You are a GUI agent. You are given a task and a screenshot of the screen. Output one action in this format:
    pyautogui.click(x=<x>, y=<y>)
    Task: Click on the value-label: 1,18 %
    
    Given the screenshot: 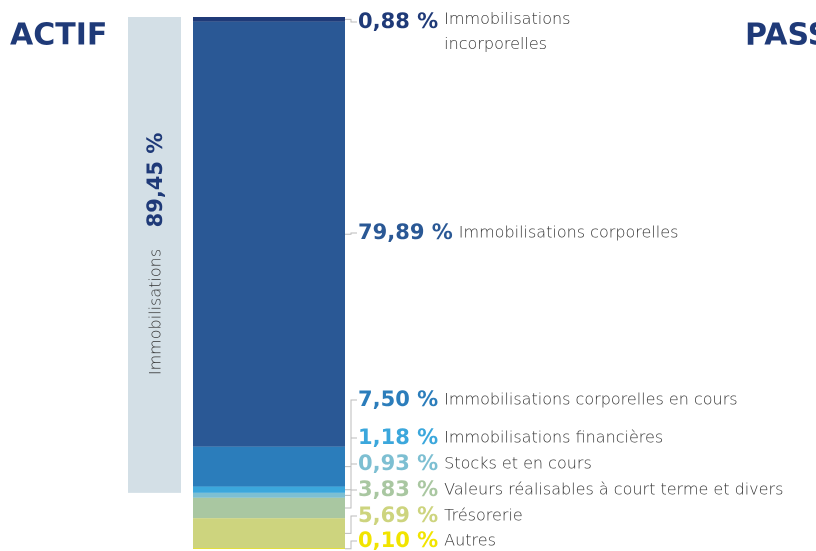 What is the action you would take?
    pyautogui.click(x=398, y=437)
    